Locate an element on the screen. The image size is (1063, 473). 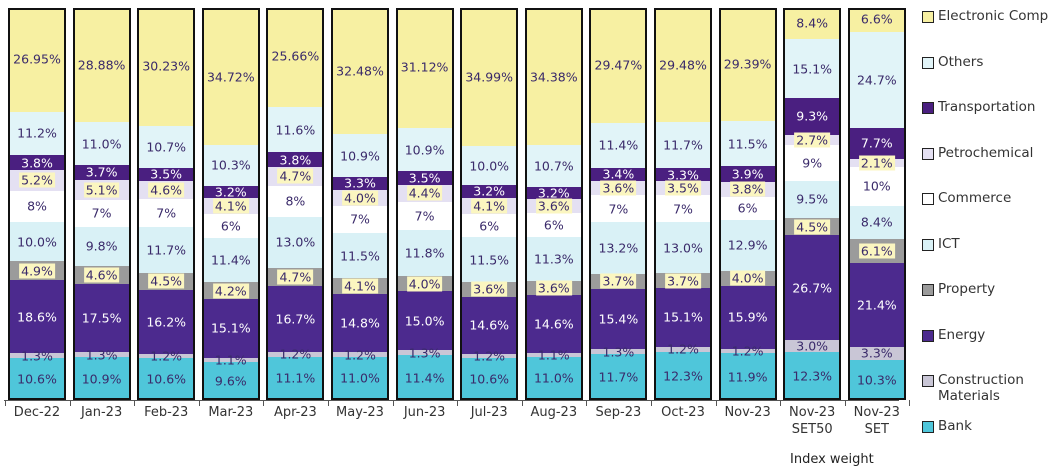
value-label: 16.2% is located at coordinates (166, 322).